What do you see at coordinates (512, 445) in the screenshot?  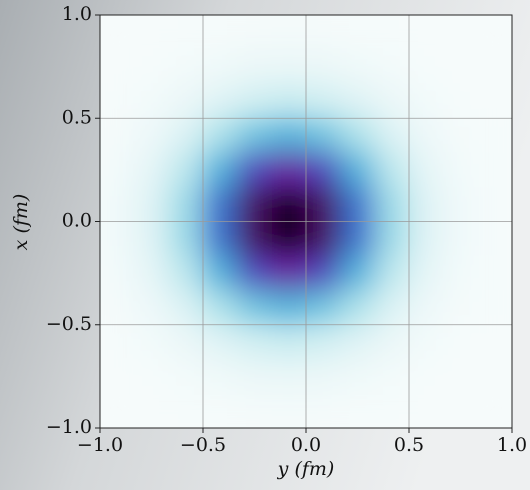 I see `x-tick-label: 1.0` at bounding box center [512, 445].